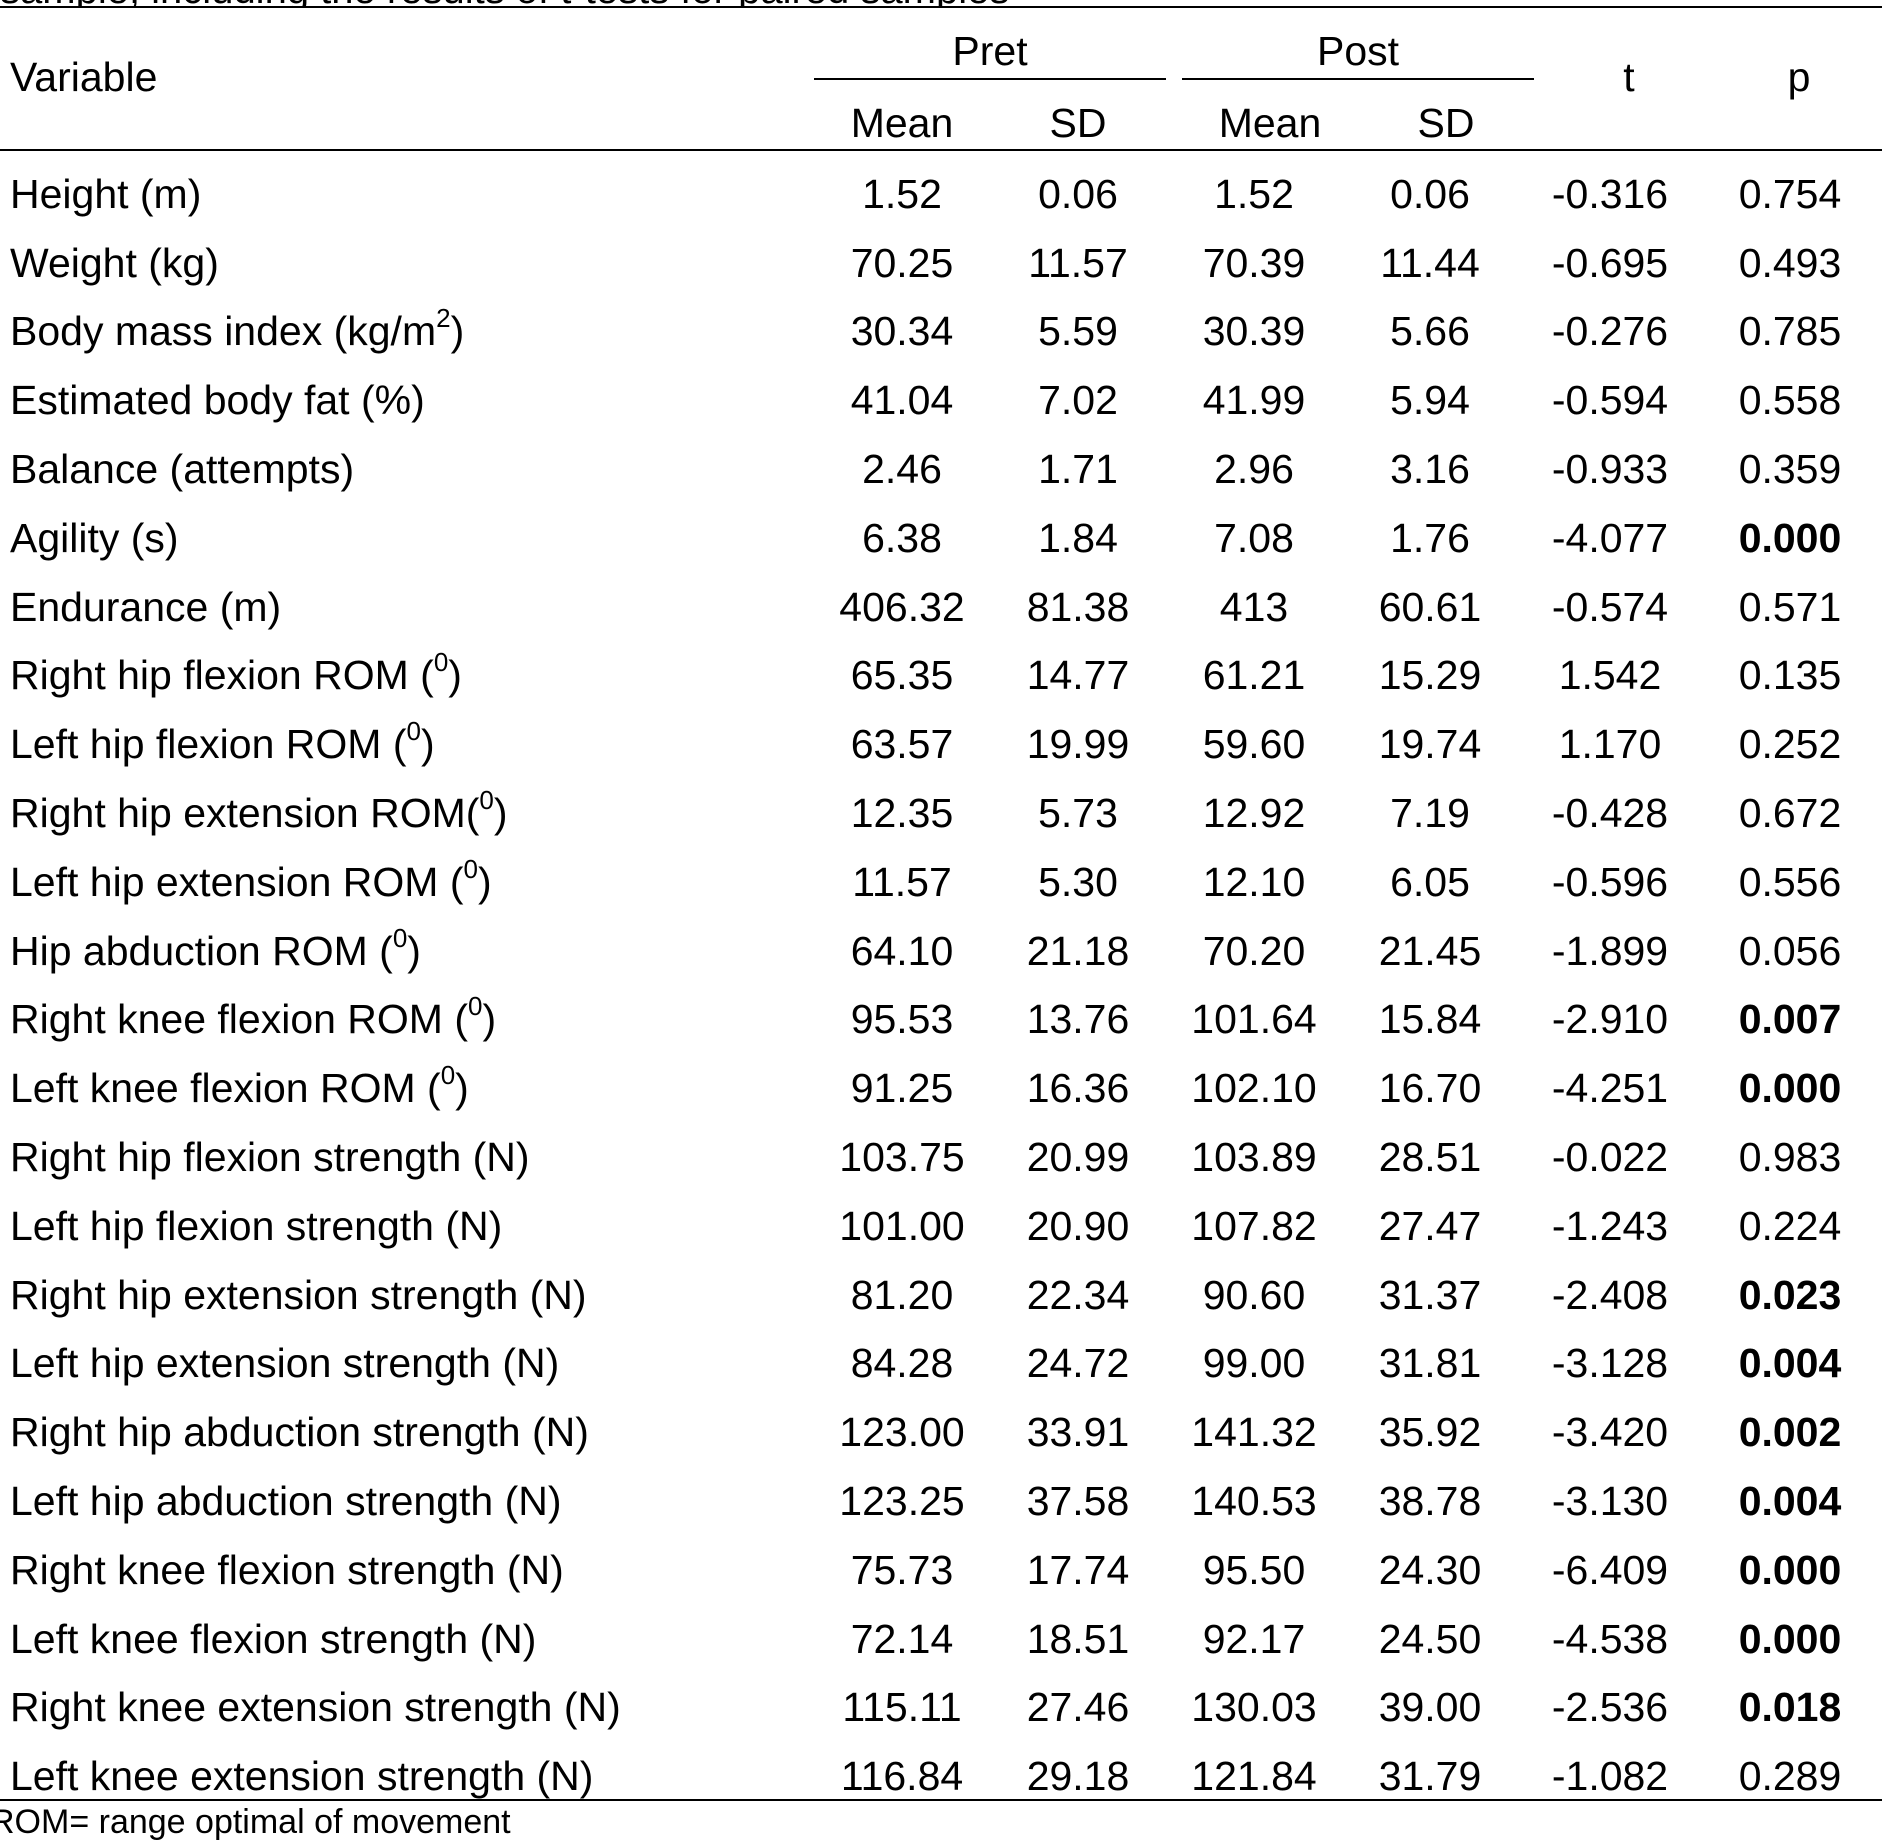  What do you see at coordinates (902, 1225) in the screenshot?
I see `cell-pret-mean: 101.00` at bounding box center [902, 1225].